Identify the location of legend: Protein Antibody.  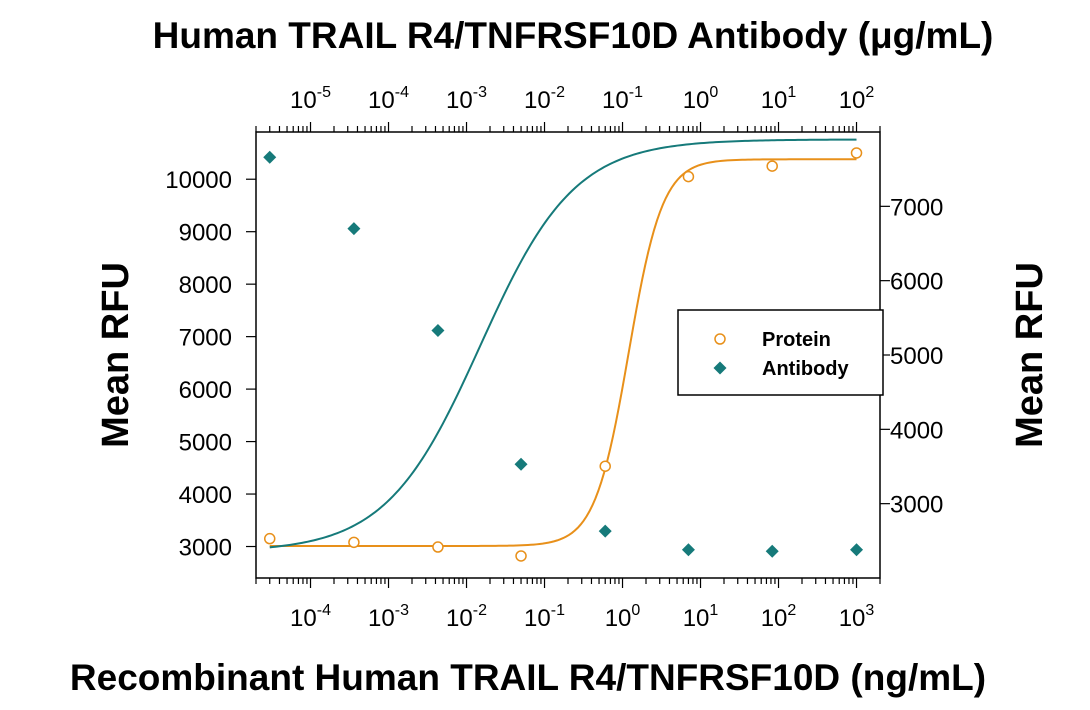
(780, 352).